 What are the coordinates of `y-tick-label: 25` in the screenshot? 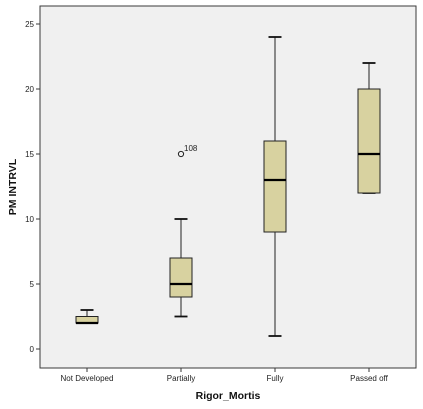 It's located at (29, 24).